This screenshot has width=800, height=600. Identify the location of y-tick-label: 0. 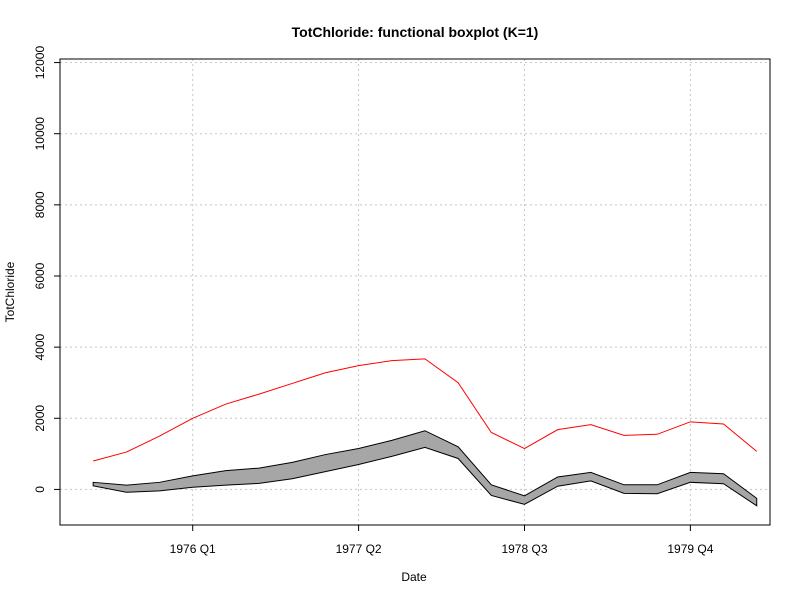
(40, 489).